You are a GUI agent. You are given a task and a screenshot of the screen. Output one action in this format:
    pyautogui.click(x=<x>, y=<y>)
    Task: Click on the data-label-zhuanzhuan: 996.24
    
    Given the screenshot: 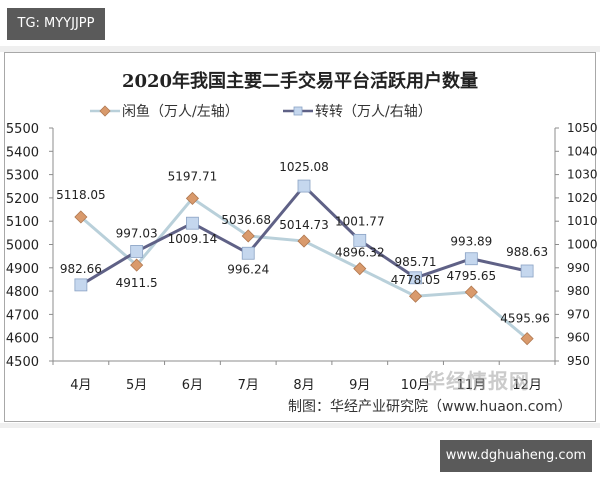 What is the action you would take?
    pyautogui.click(x=248, y=269)
    